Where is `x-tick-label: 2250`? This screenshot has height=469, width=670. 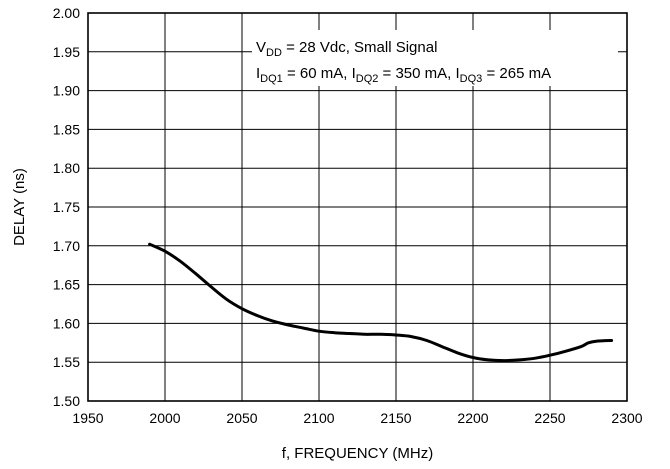
x-tick-label: 2250 is located at coordinates (549, 418).